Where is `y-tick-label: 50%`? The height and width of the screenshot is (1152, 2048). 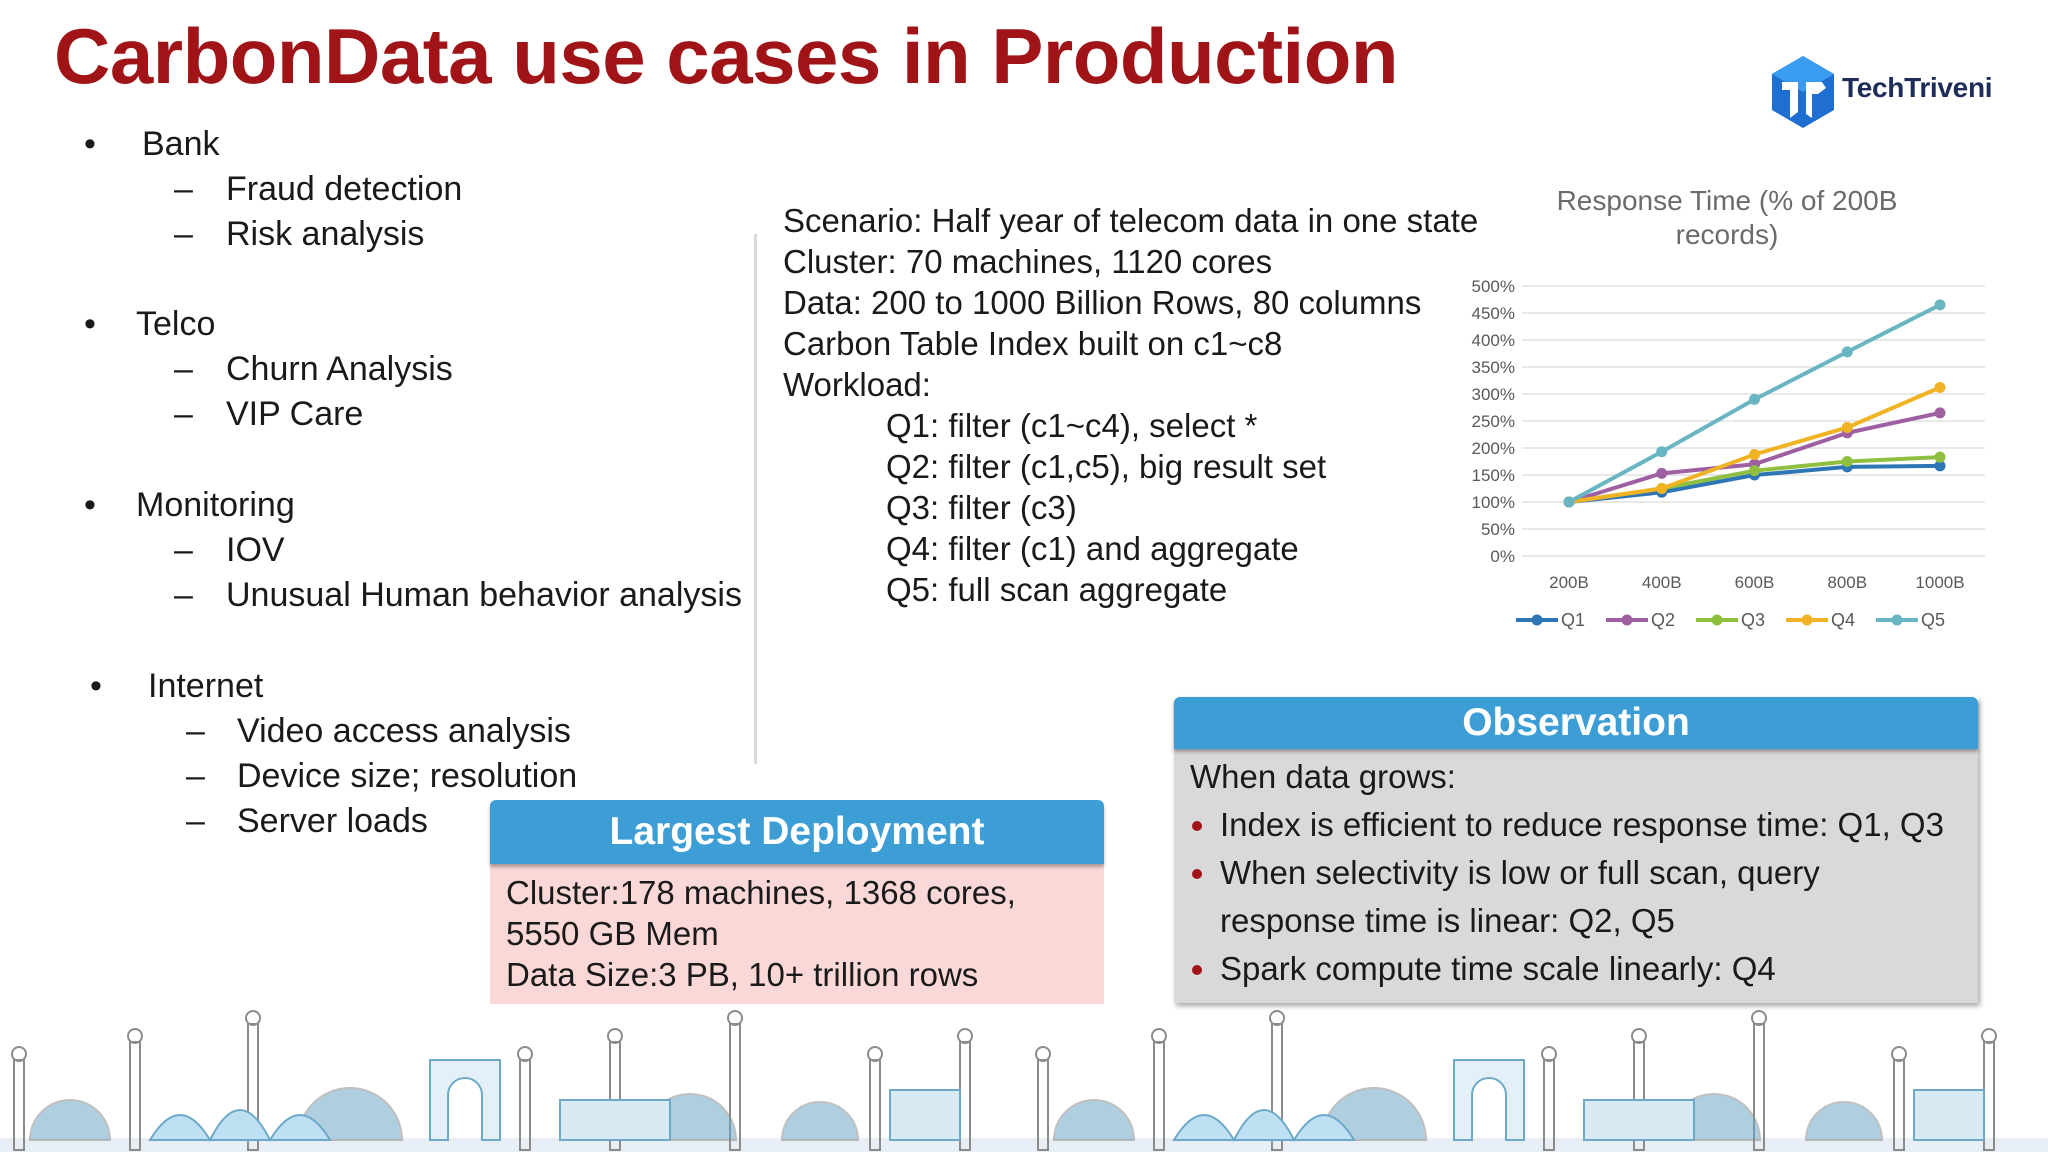
y-tick-label: 50% is located at coordinates (1498, 529).